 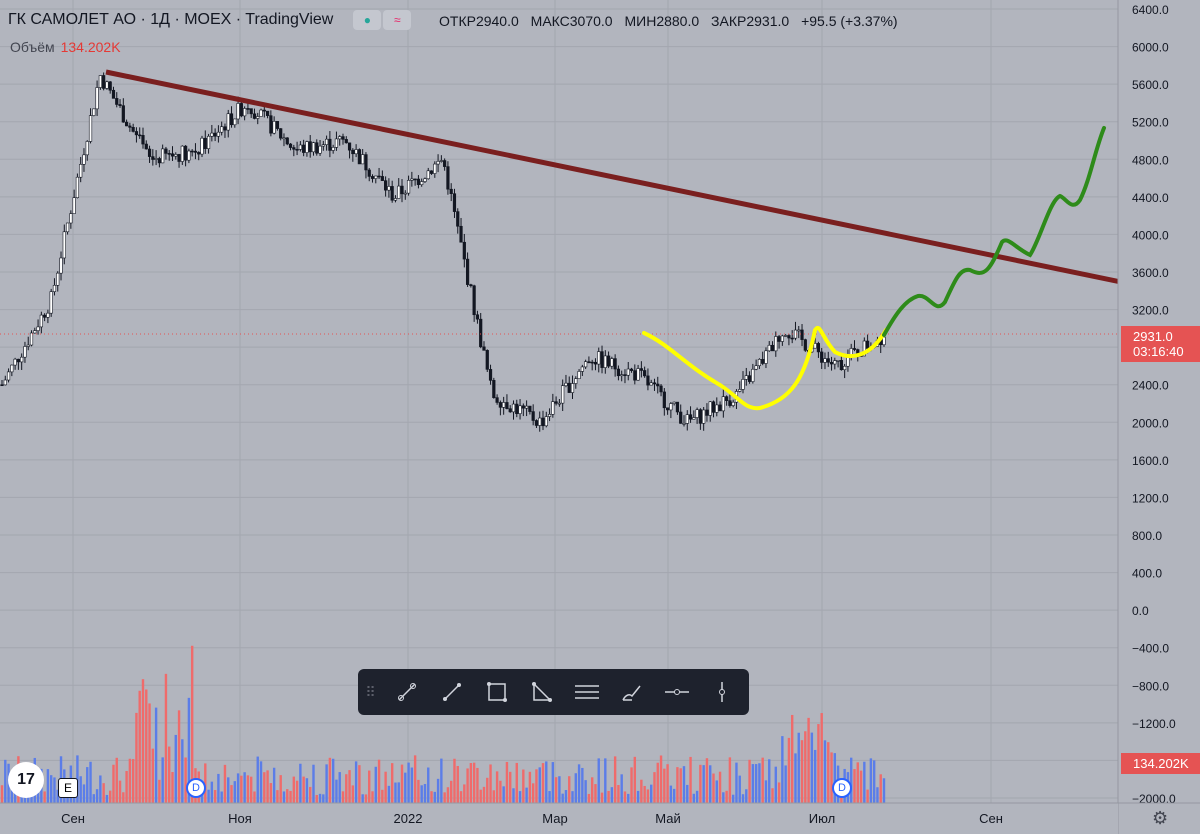 What do you see at coordinates (676, 692) in the screenshot?
I see `horizontal-ray-icon` at bounding box center [676, 692].